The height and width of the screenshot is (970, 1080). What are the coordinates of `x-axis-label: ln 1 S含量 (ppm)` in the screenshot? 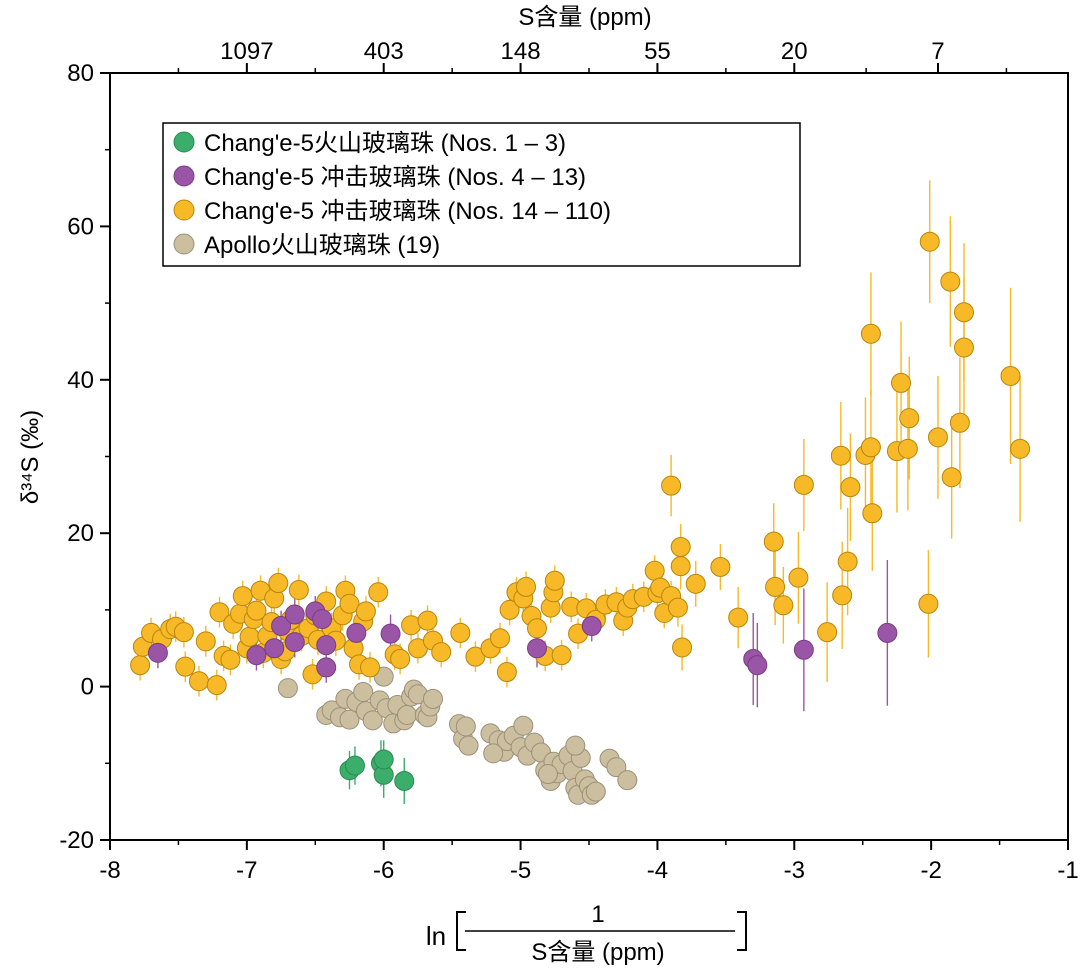 It's located at (586, 933).